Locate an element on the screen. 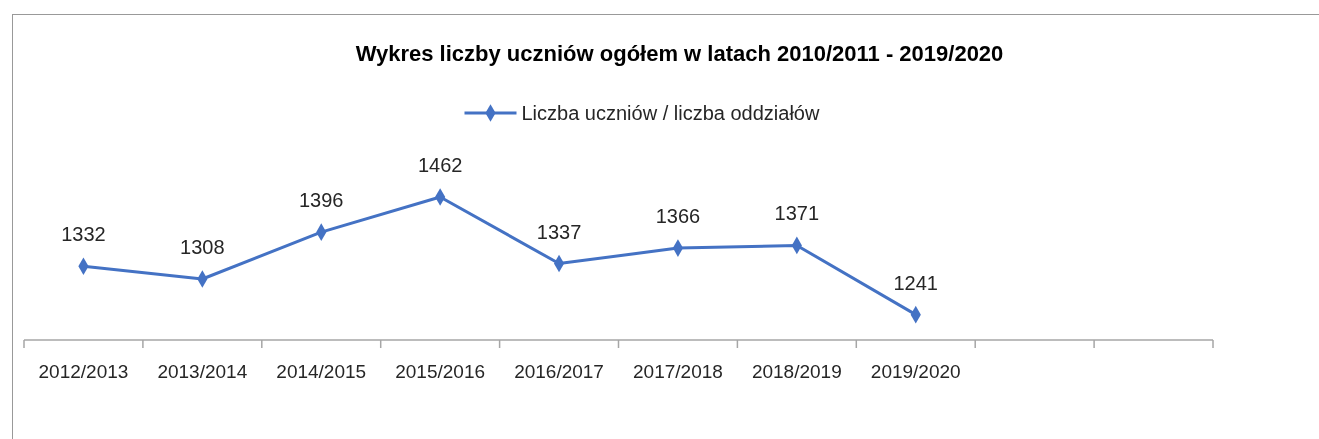 The image size is (1319, 439). data-label: 1371 is located at coordinates (797, 213).